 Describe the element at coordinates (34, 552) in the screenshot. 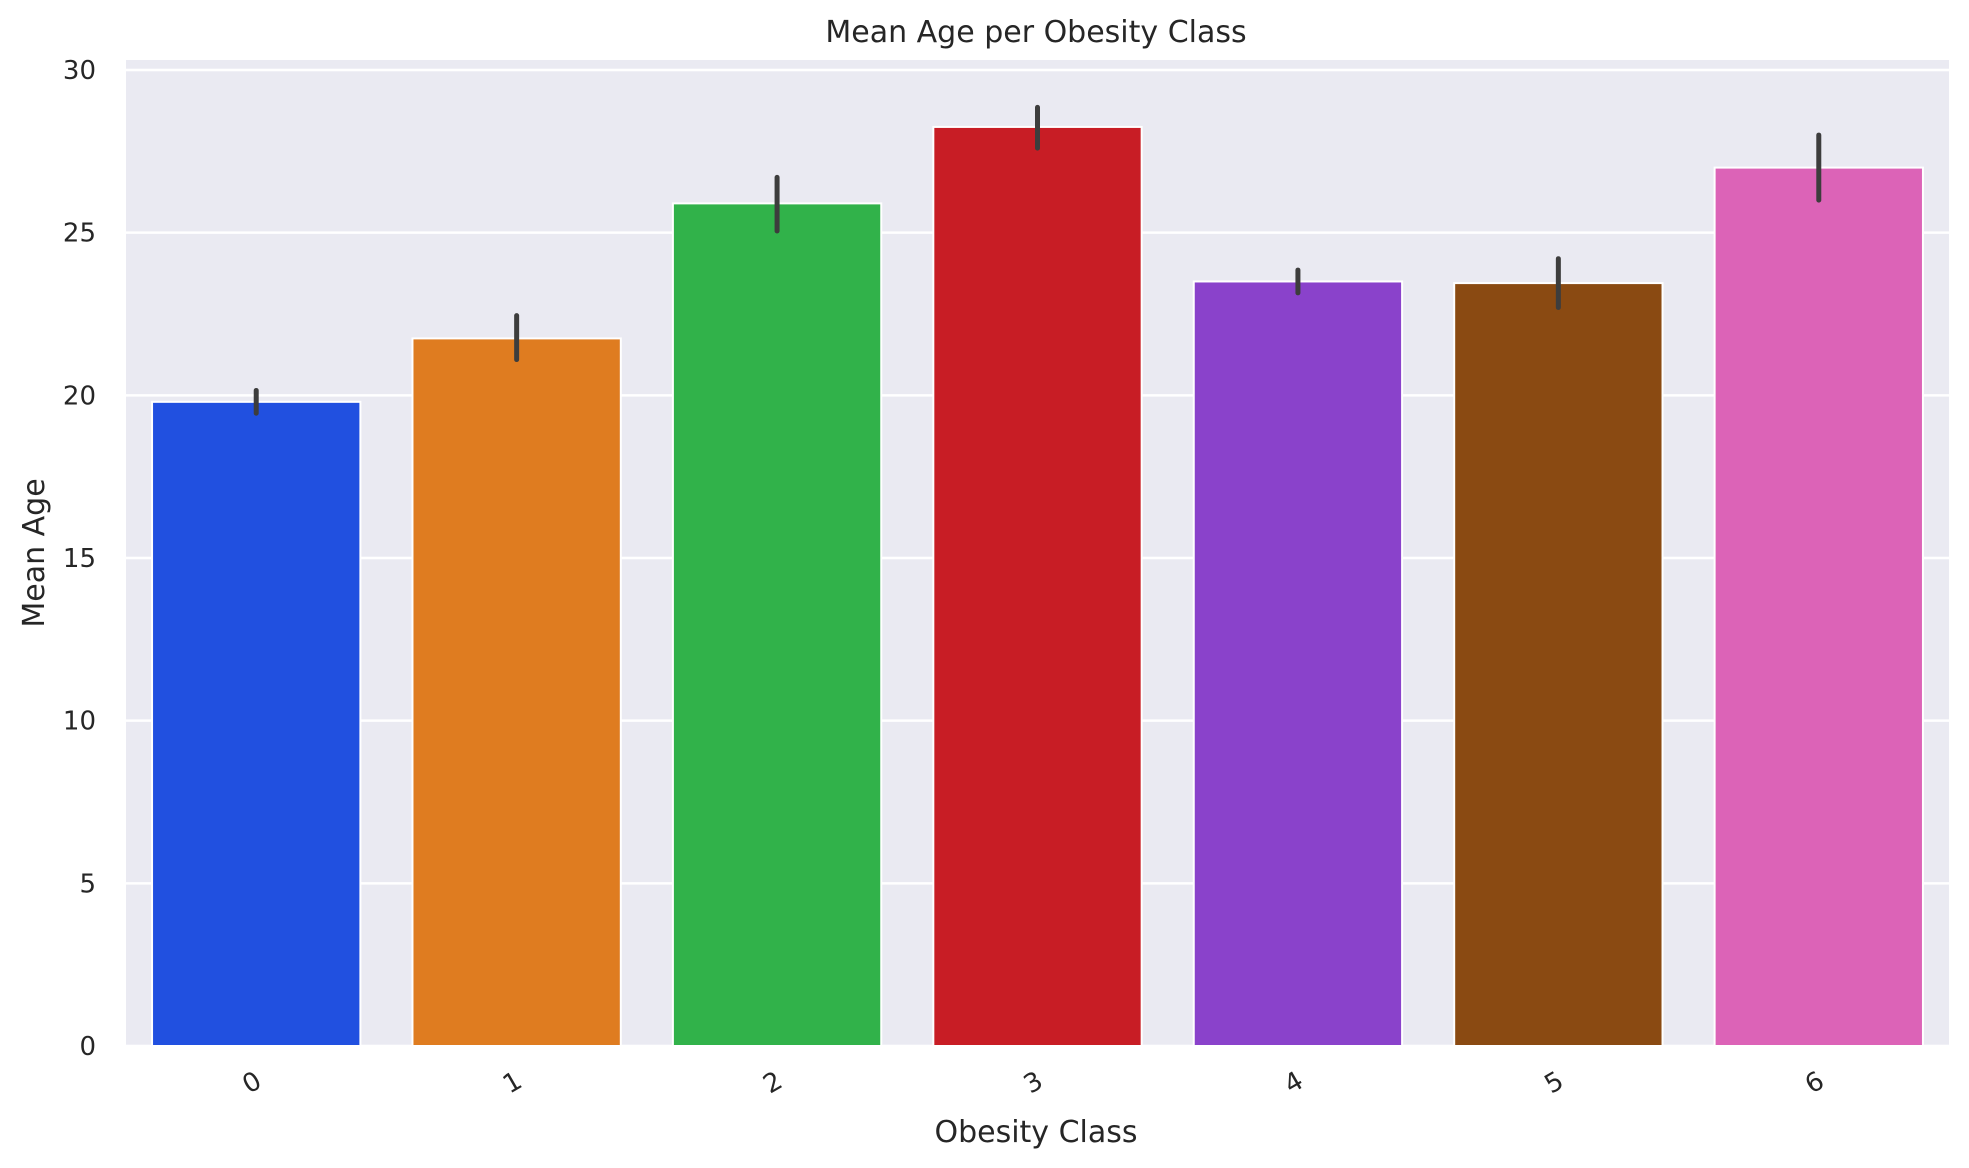

I see `y-axis-label: Mean Age` at that location.